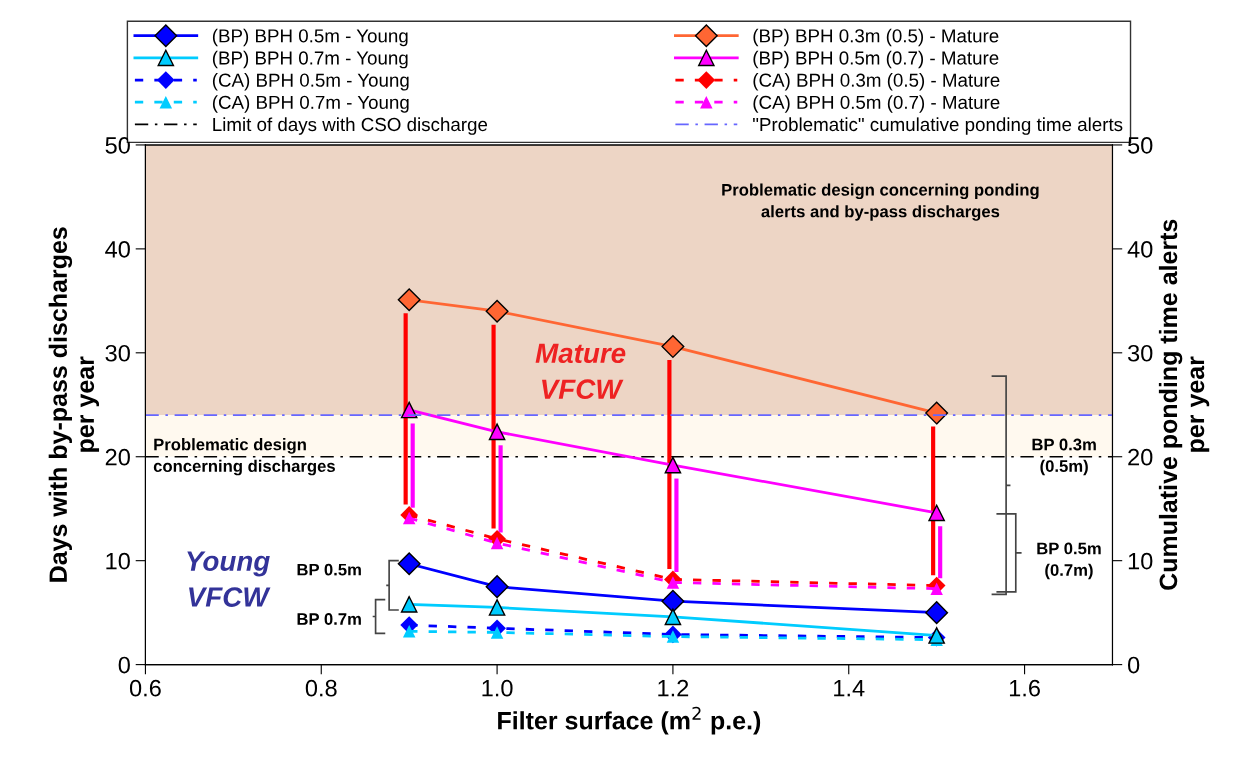 This screenshot has height=771, width=1243. What do you see at coordinates (117, 145) in the screenshot?
I see `y-tick-label: 50` at bounding box center [117, 145].